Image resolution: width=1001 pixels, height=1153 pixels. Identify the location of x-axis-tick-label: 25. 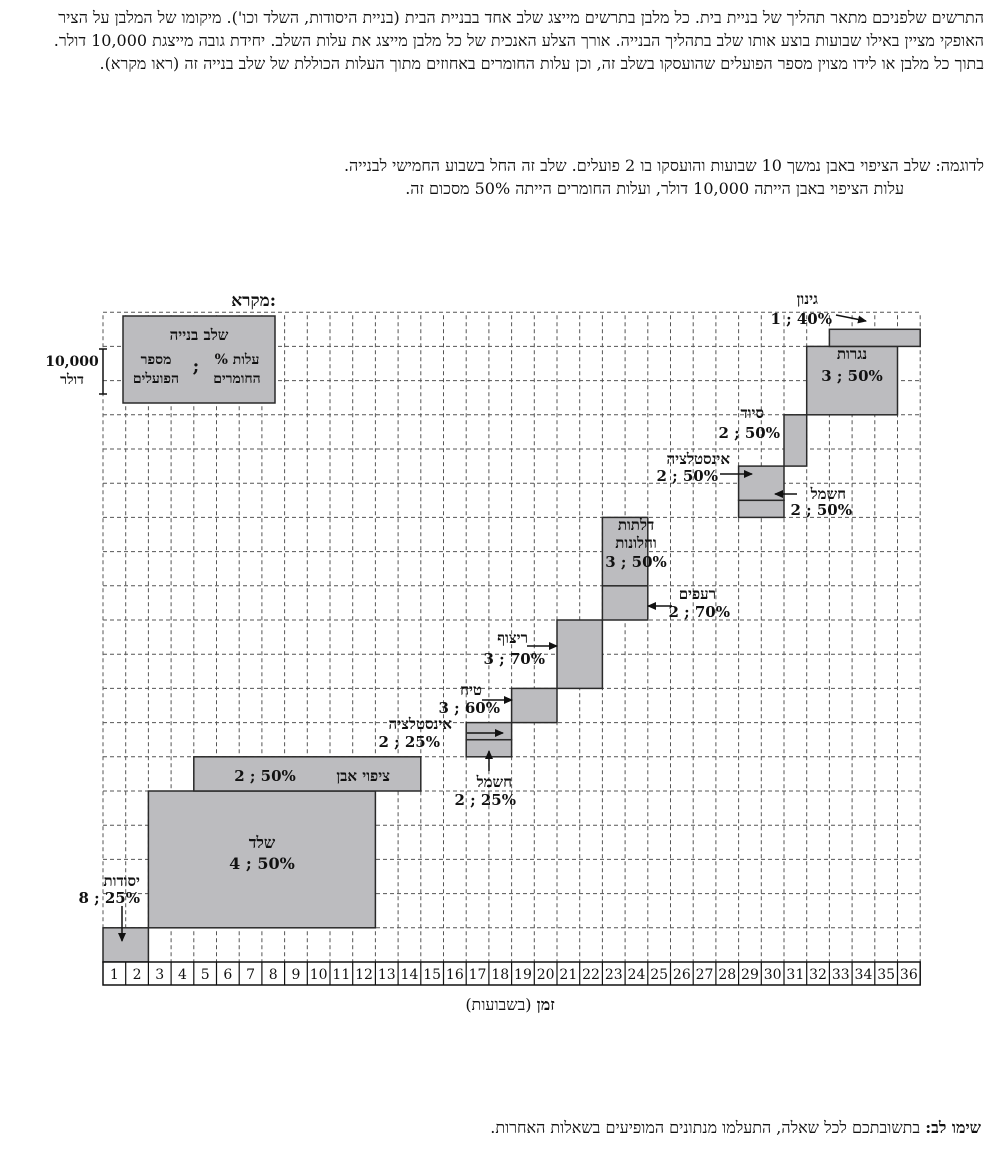
(659, 975).